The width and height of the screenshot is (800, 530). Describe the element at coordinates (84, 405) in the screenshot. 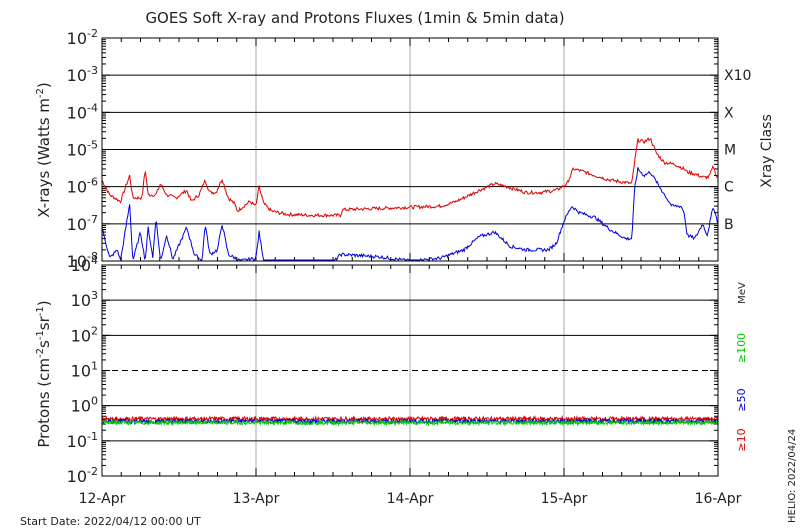

I see `proton-y-tick-label: 10⁰` at that location.